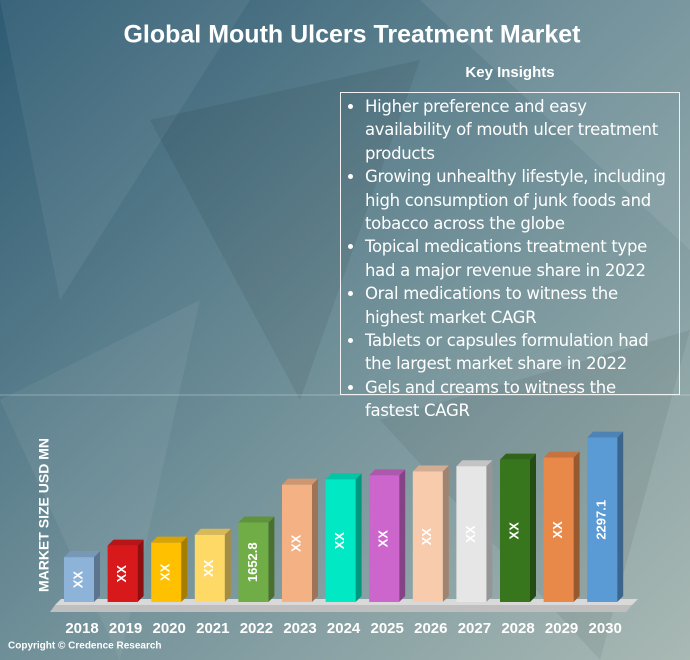 The image size is (690, 660). Describe the element at coordinates (125, 628) in the screenshot. I see `x-tick-label: 2019` at that location.